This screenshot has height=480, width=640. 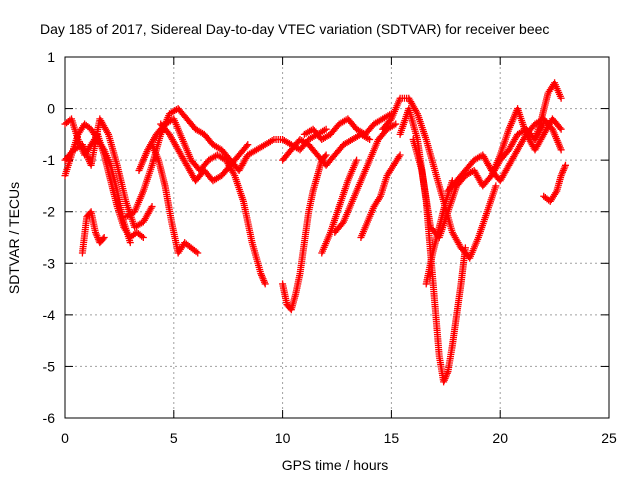 I want to click on y-tick-label: -4, so click(x=49, y=315).